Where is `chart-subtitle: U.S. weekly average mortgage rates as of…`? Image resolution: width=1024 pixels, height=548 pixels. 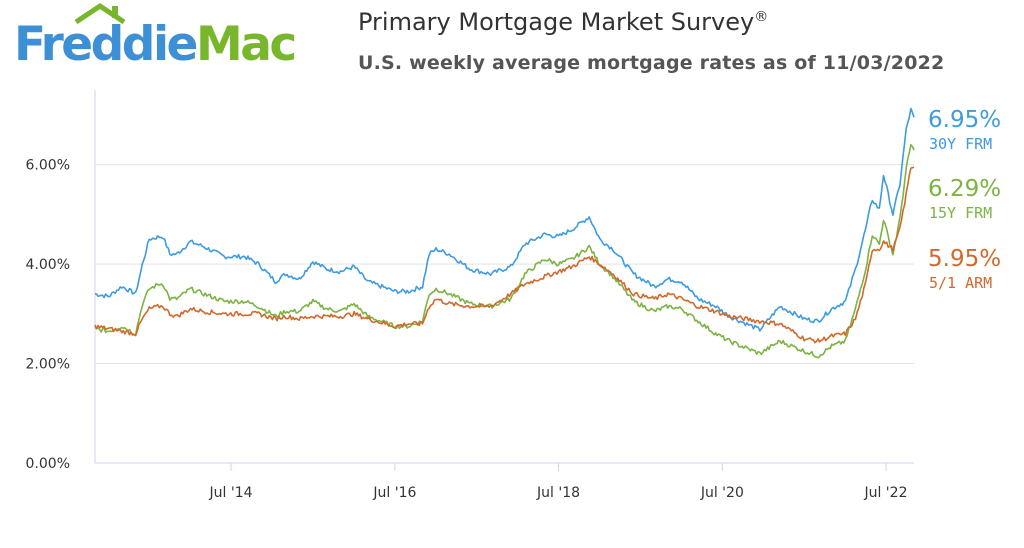 chart-subtitle: U.S. weekly average mortgage rates as of… is located at coordinates (651, 63).